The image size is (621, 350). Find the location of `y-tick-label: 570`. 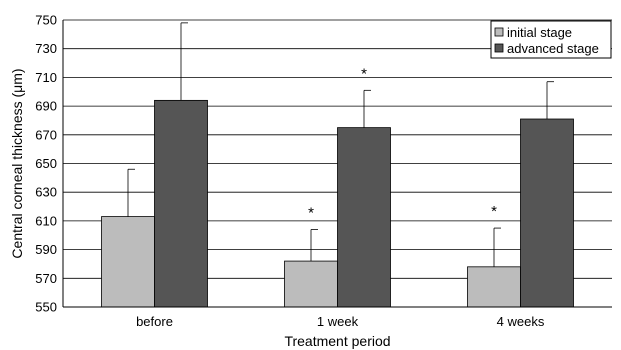

y-tick-label: 570 is located at coordinates (46, 278).